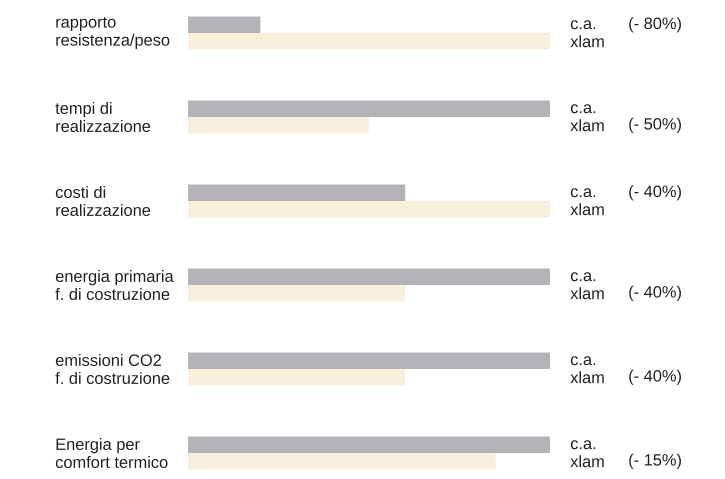  What do you see at coordinates (103, 201) in the screenshot?
I see `y-tick-label: costi di realizzazione` at bounding box center [103, 201].